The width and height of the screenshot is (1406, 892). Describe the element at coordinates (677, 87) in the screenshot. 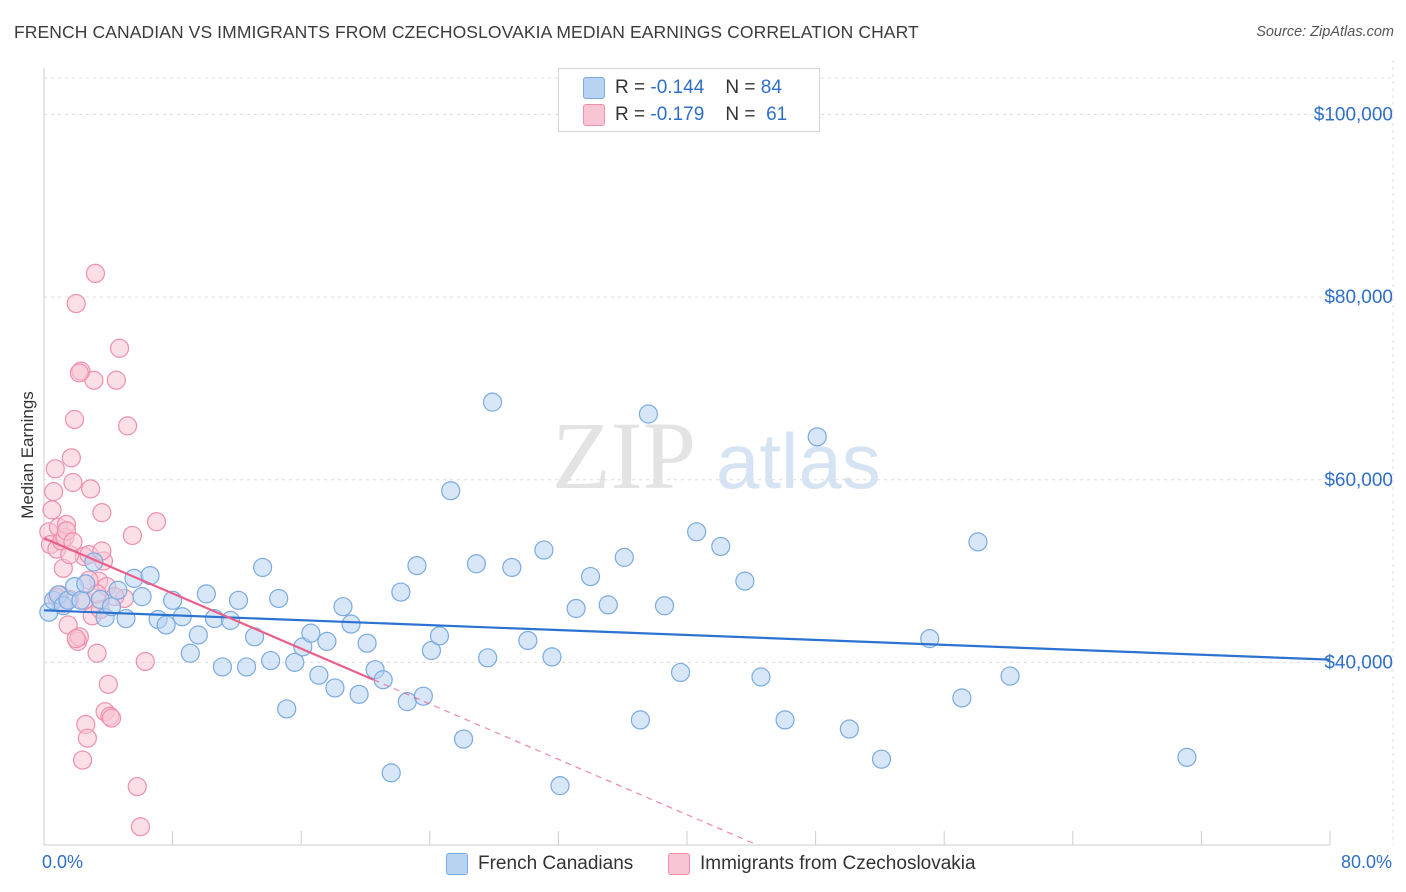

I see `legend-r-value: -0.144` at that location.